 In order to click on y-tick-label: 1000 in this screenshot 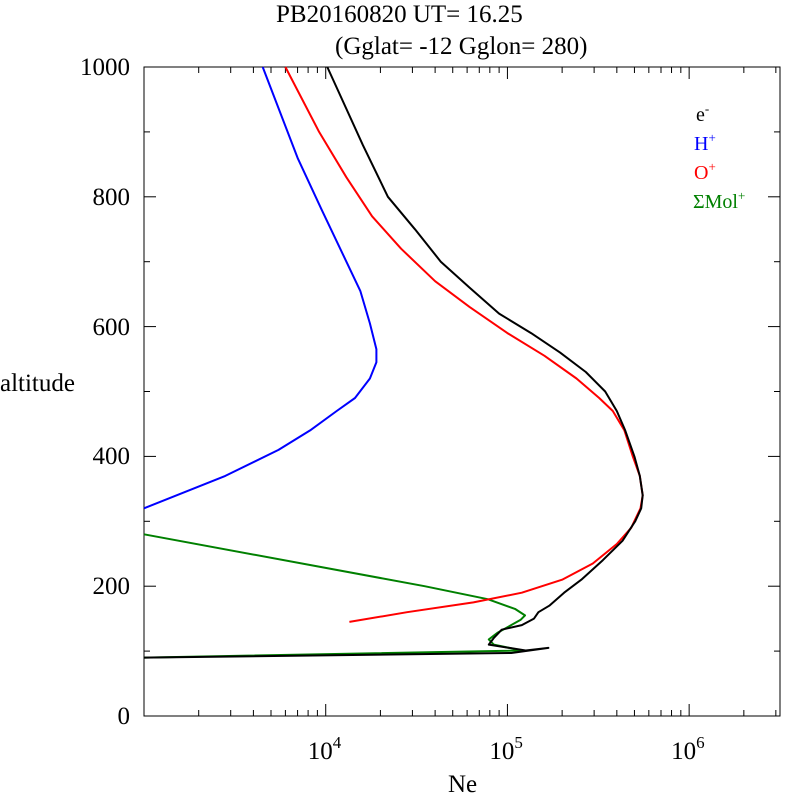, I will do `click(105, 67)`.